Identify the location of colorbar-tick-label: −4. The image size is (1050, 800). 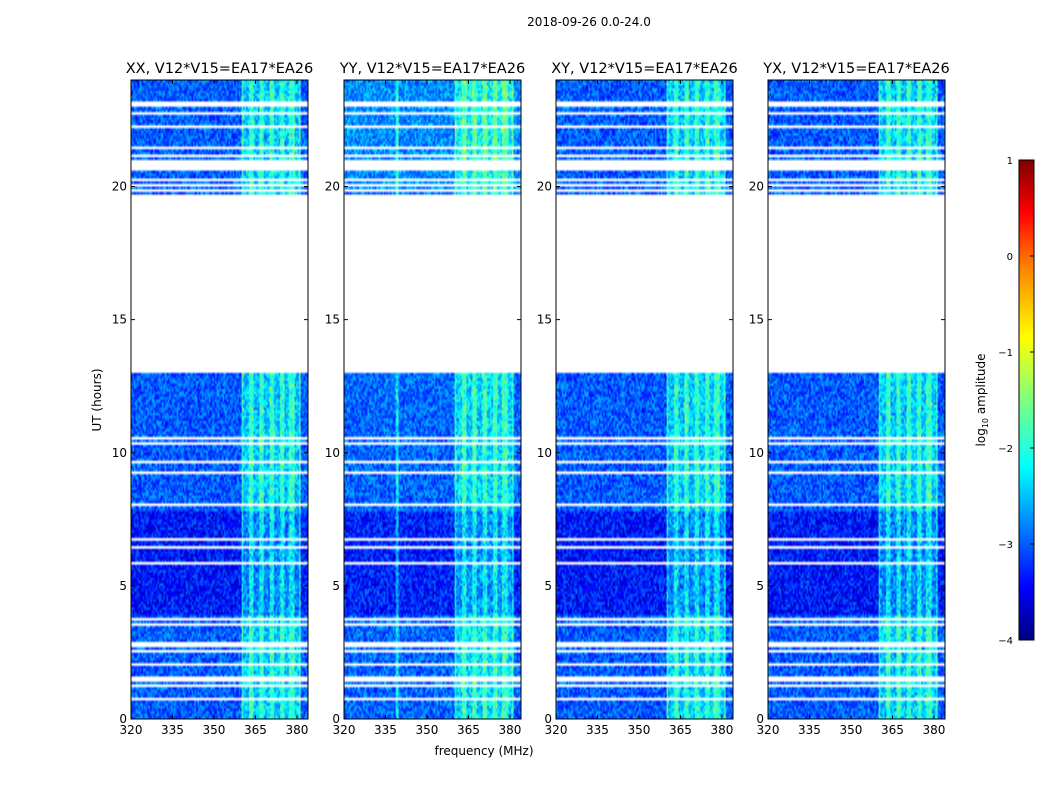
(1005, 641).